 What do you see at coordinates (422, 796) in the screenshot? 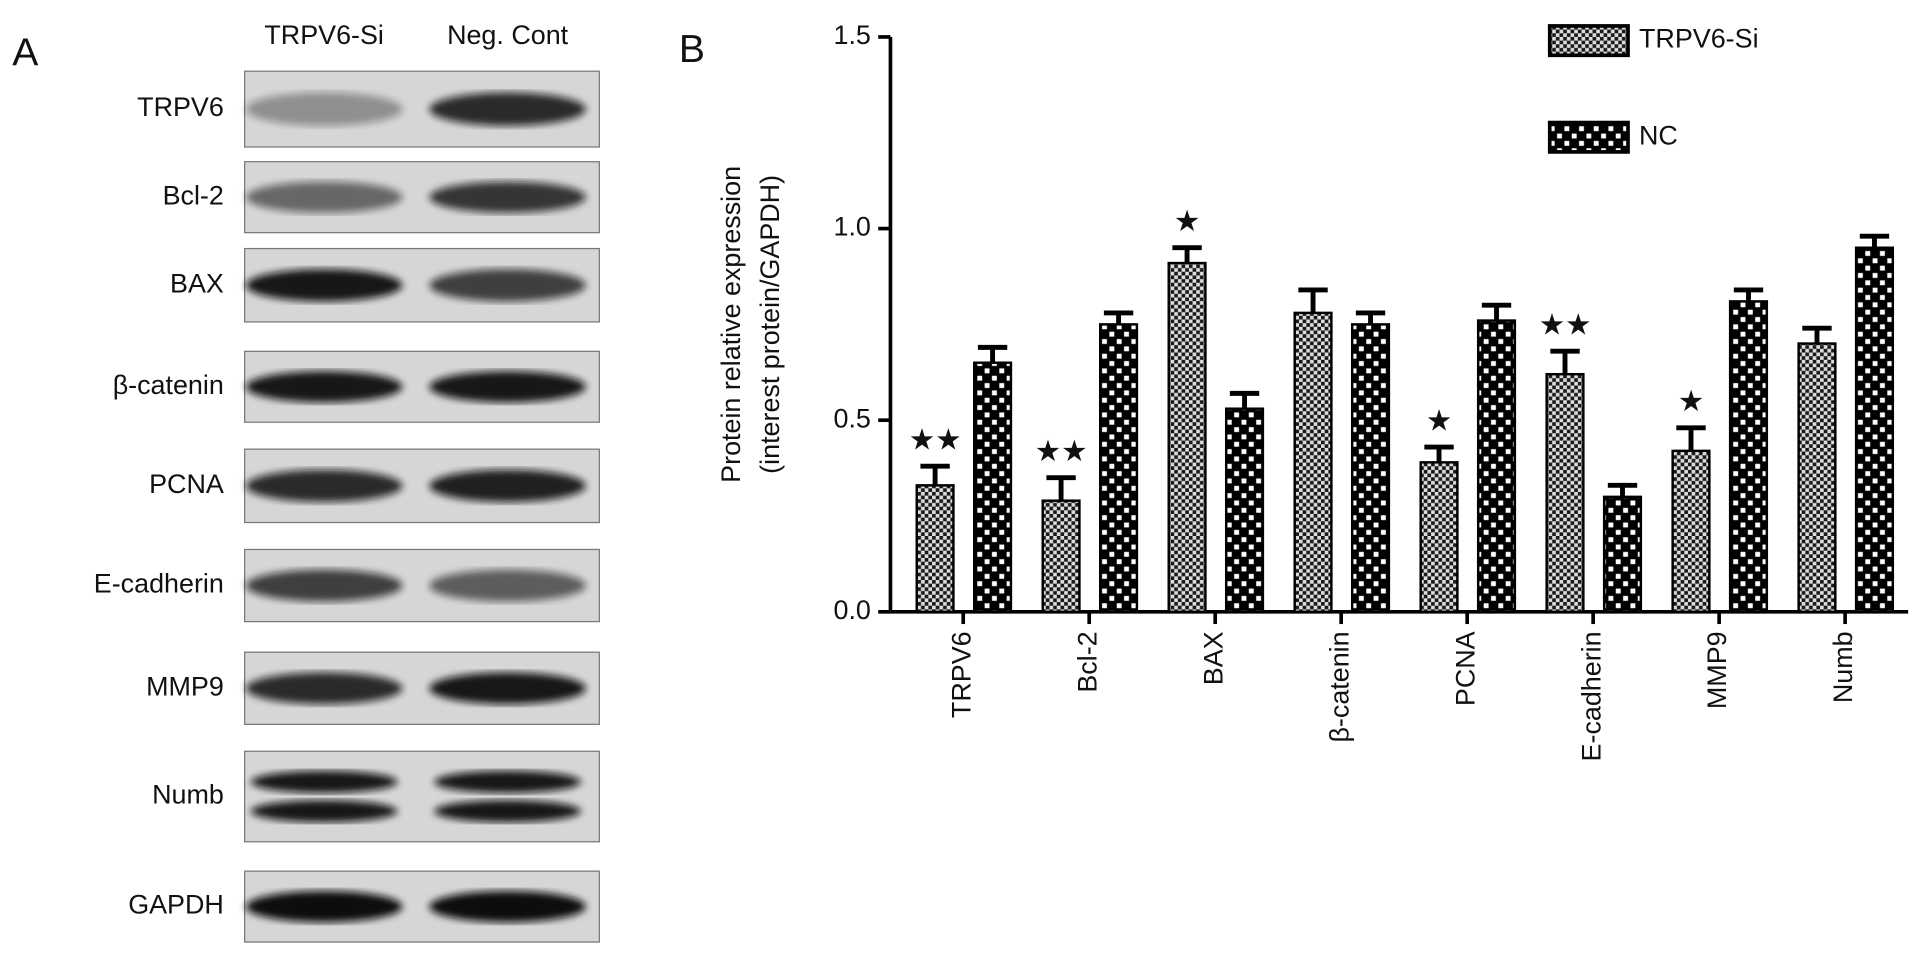
I see `blot-frame` at bounding box center [422, 796].